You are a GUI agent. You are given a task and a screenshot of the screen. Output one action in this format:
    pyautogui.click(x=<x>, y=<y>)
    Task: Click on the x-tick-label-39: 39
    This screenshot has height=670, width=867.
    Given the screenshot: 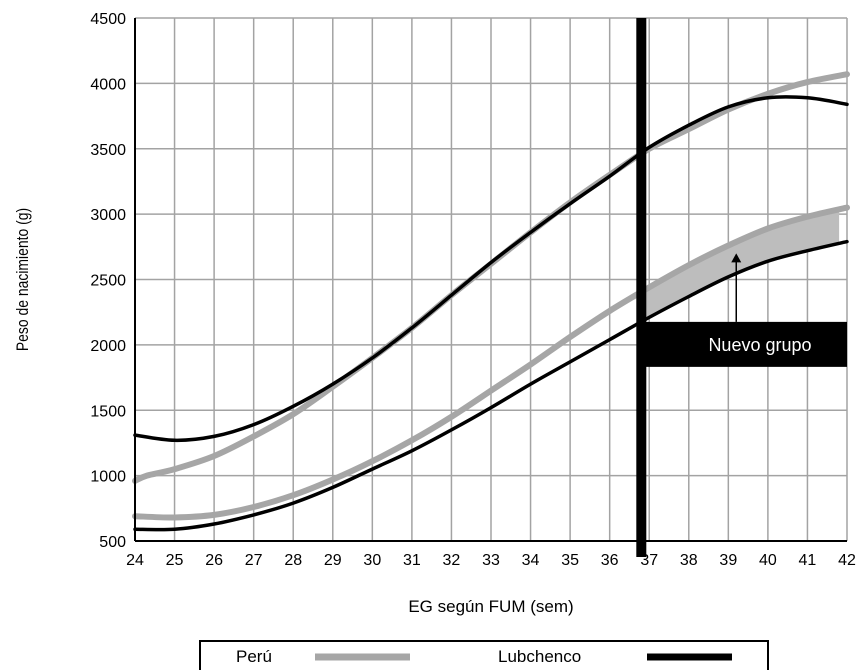 What is the action you would take?
    pyautogui.click(x=728, y=560)
    